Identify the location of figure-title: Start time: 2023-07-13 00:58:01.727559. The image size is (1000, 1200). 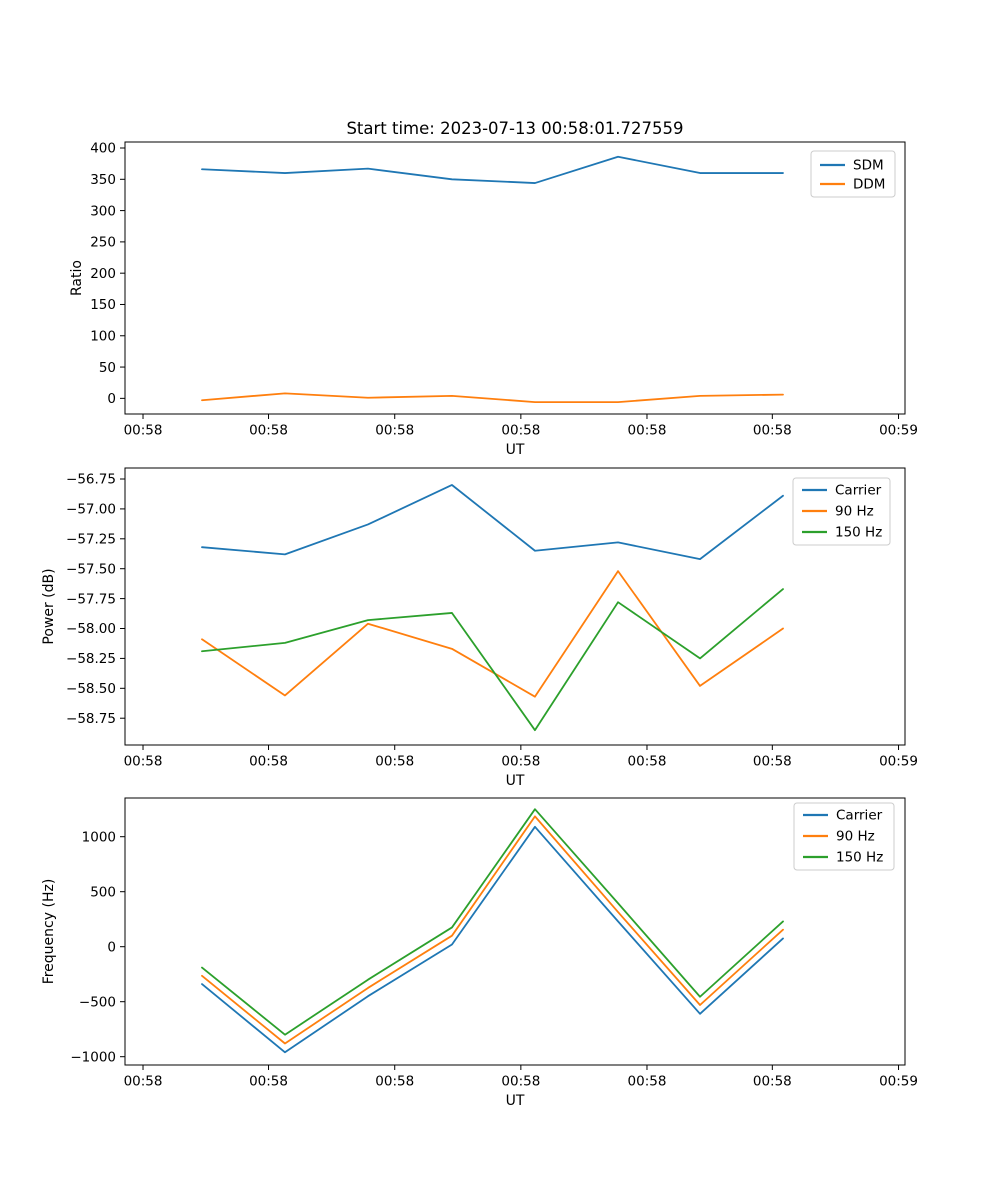
(515, 128).